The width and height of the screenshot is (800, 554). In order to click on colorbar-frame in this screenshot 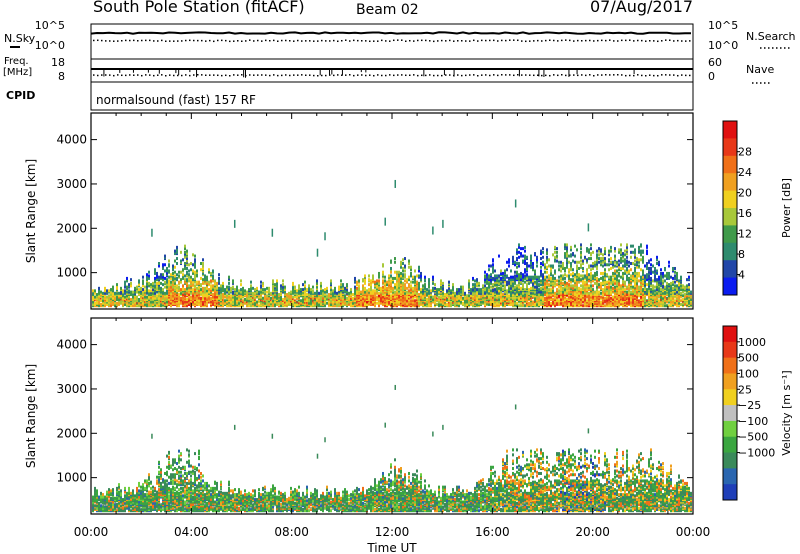, I will do `click(730, 208)`.